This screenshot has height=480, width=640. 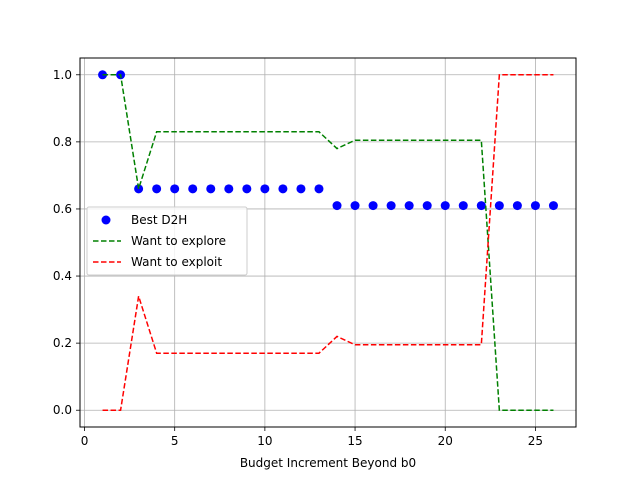 What do you see at coordinates (535, 441) in the screenshot?
I see `x-tick-label: 25` at bounding box center [535, 441].